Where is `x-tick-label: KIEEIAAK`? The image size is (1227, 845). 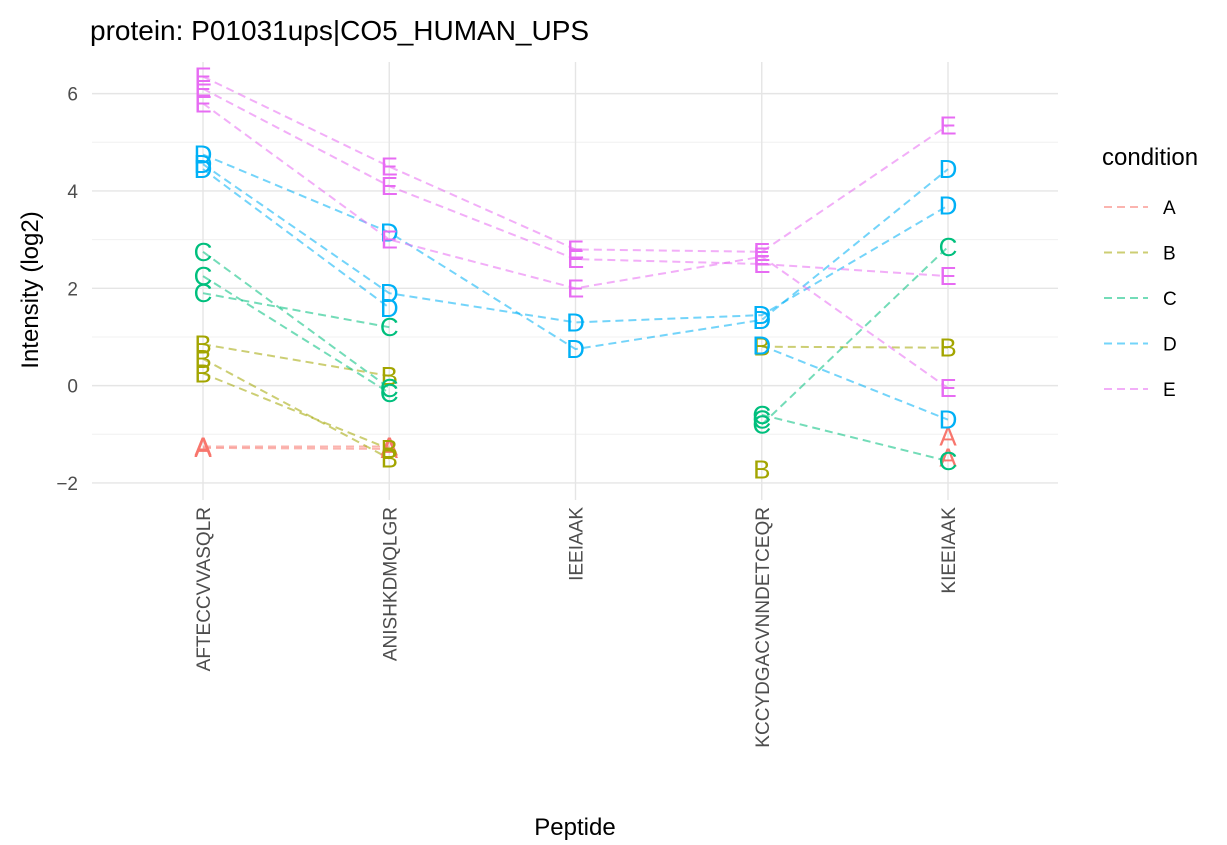
x-tick-label: KIEEIAAK is located at coordinates (949, 550).